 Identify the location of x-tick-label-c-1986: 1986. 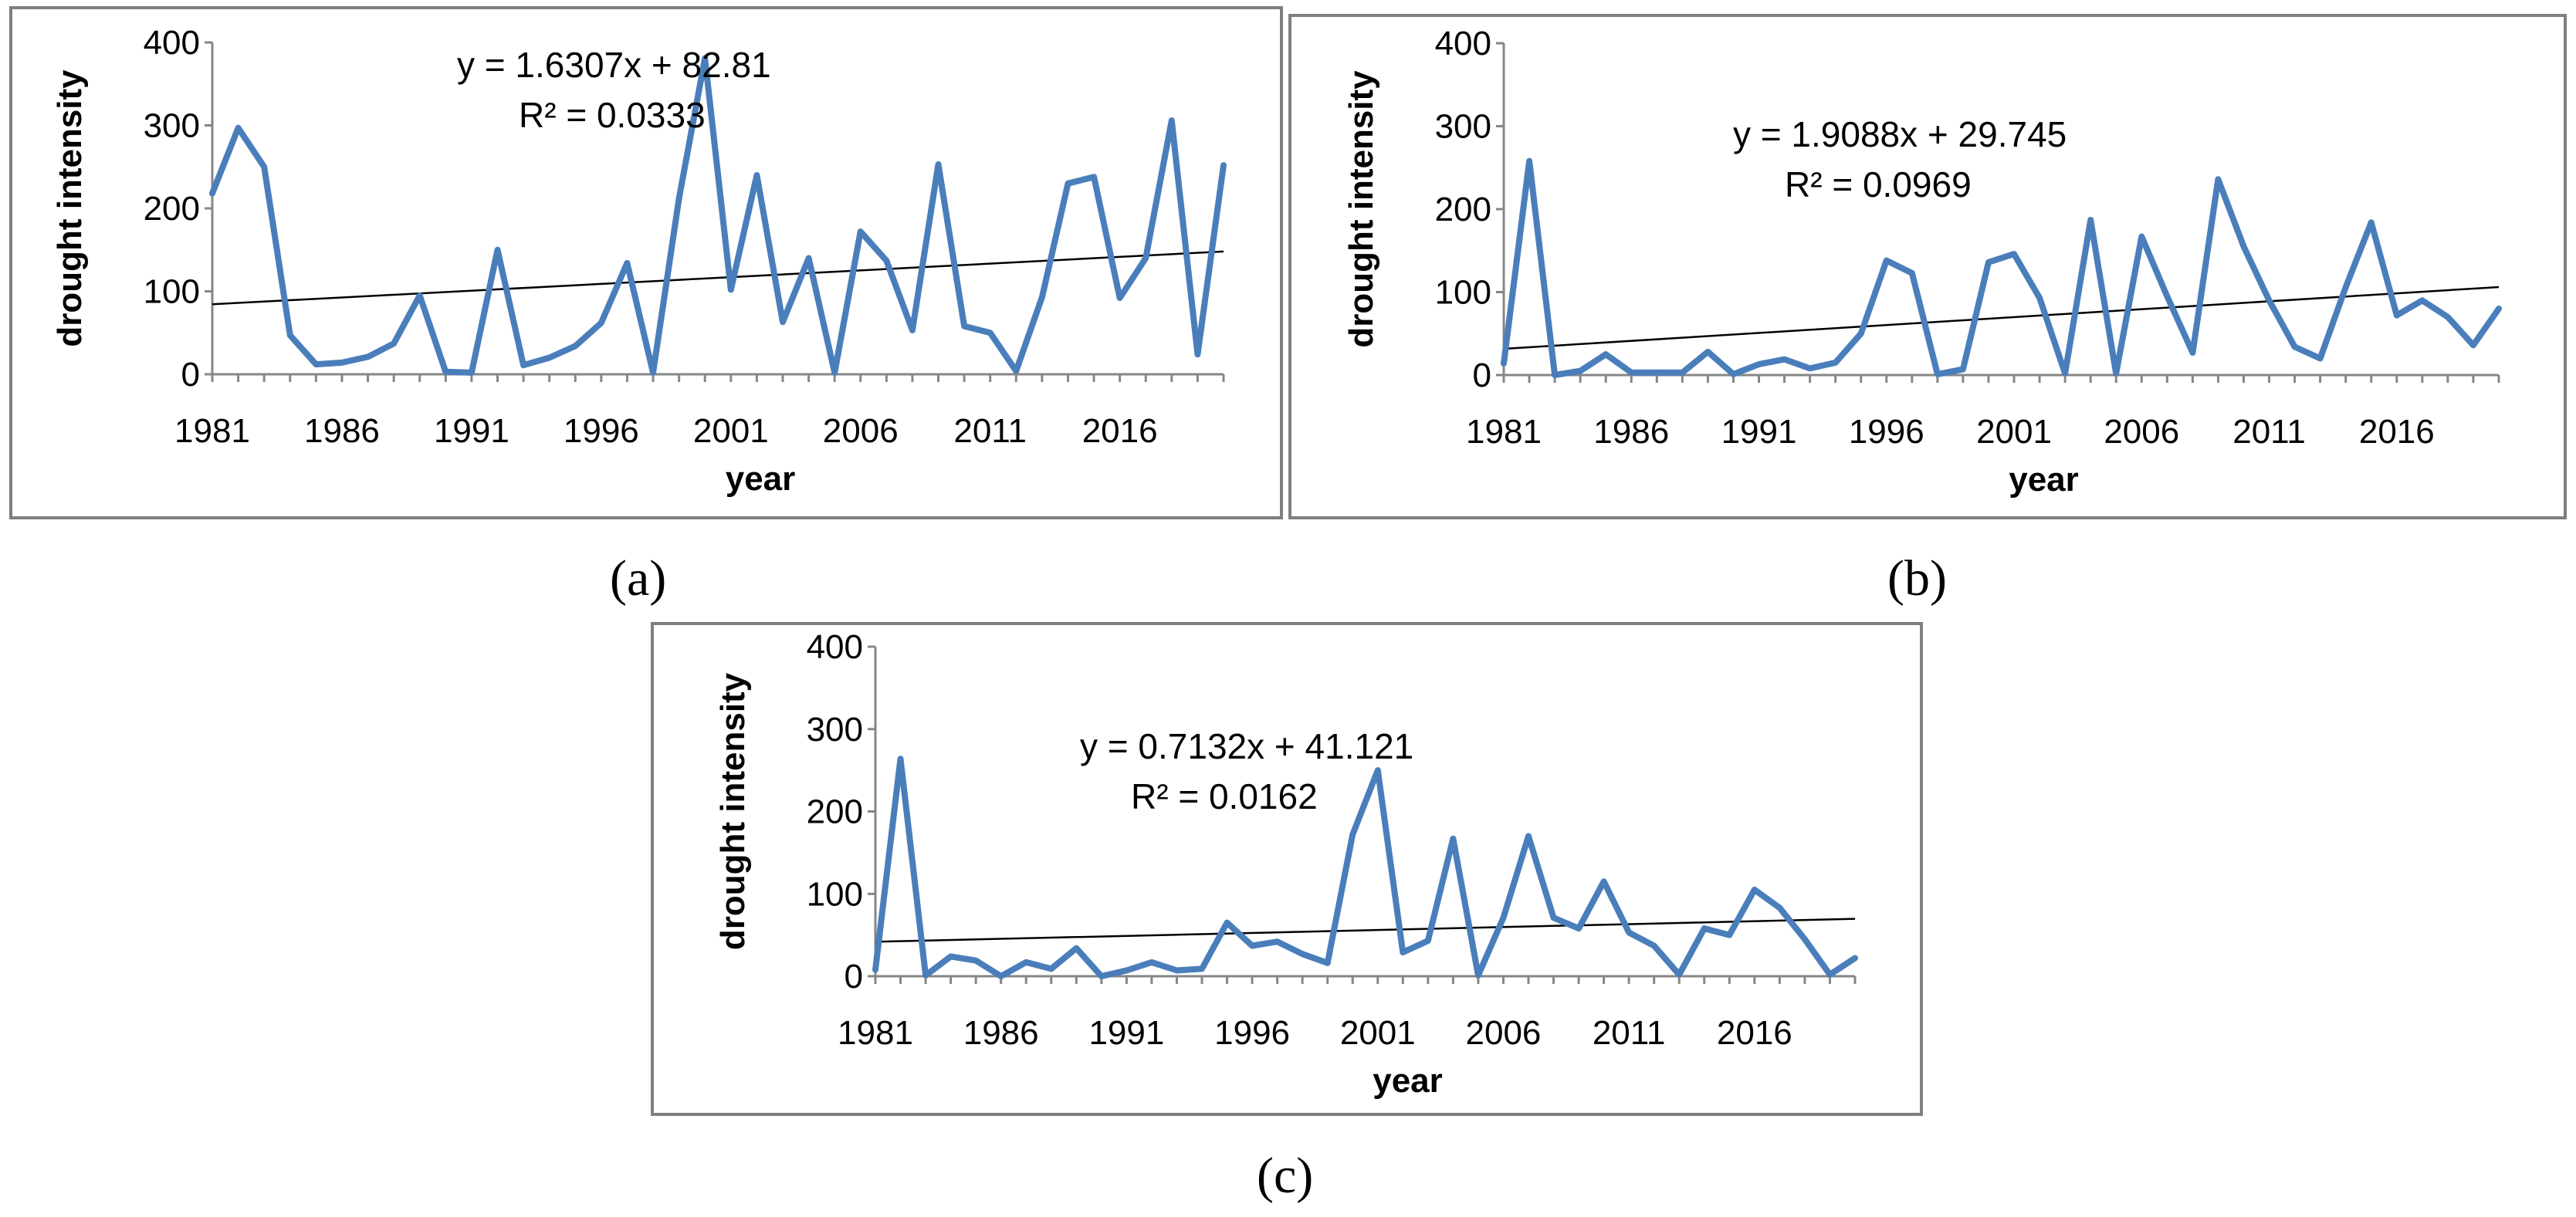
(1001, 1033).